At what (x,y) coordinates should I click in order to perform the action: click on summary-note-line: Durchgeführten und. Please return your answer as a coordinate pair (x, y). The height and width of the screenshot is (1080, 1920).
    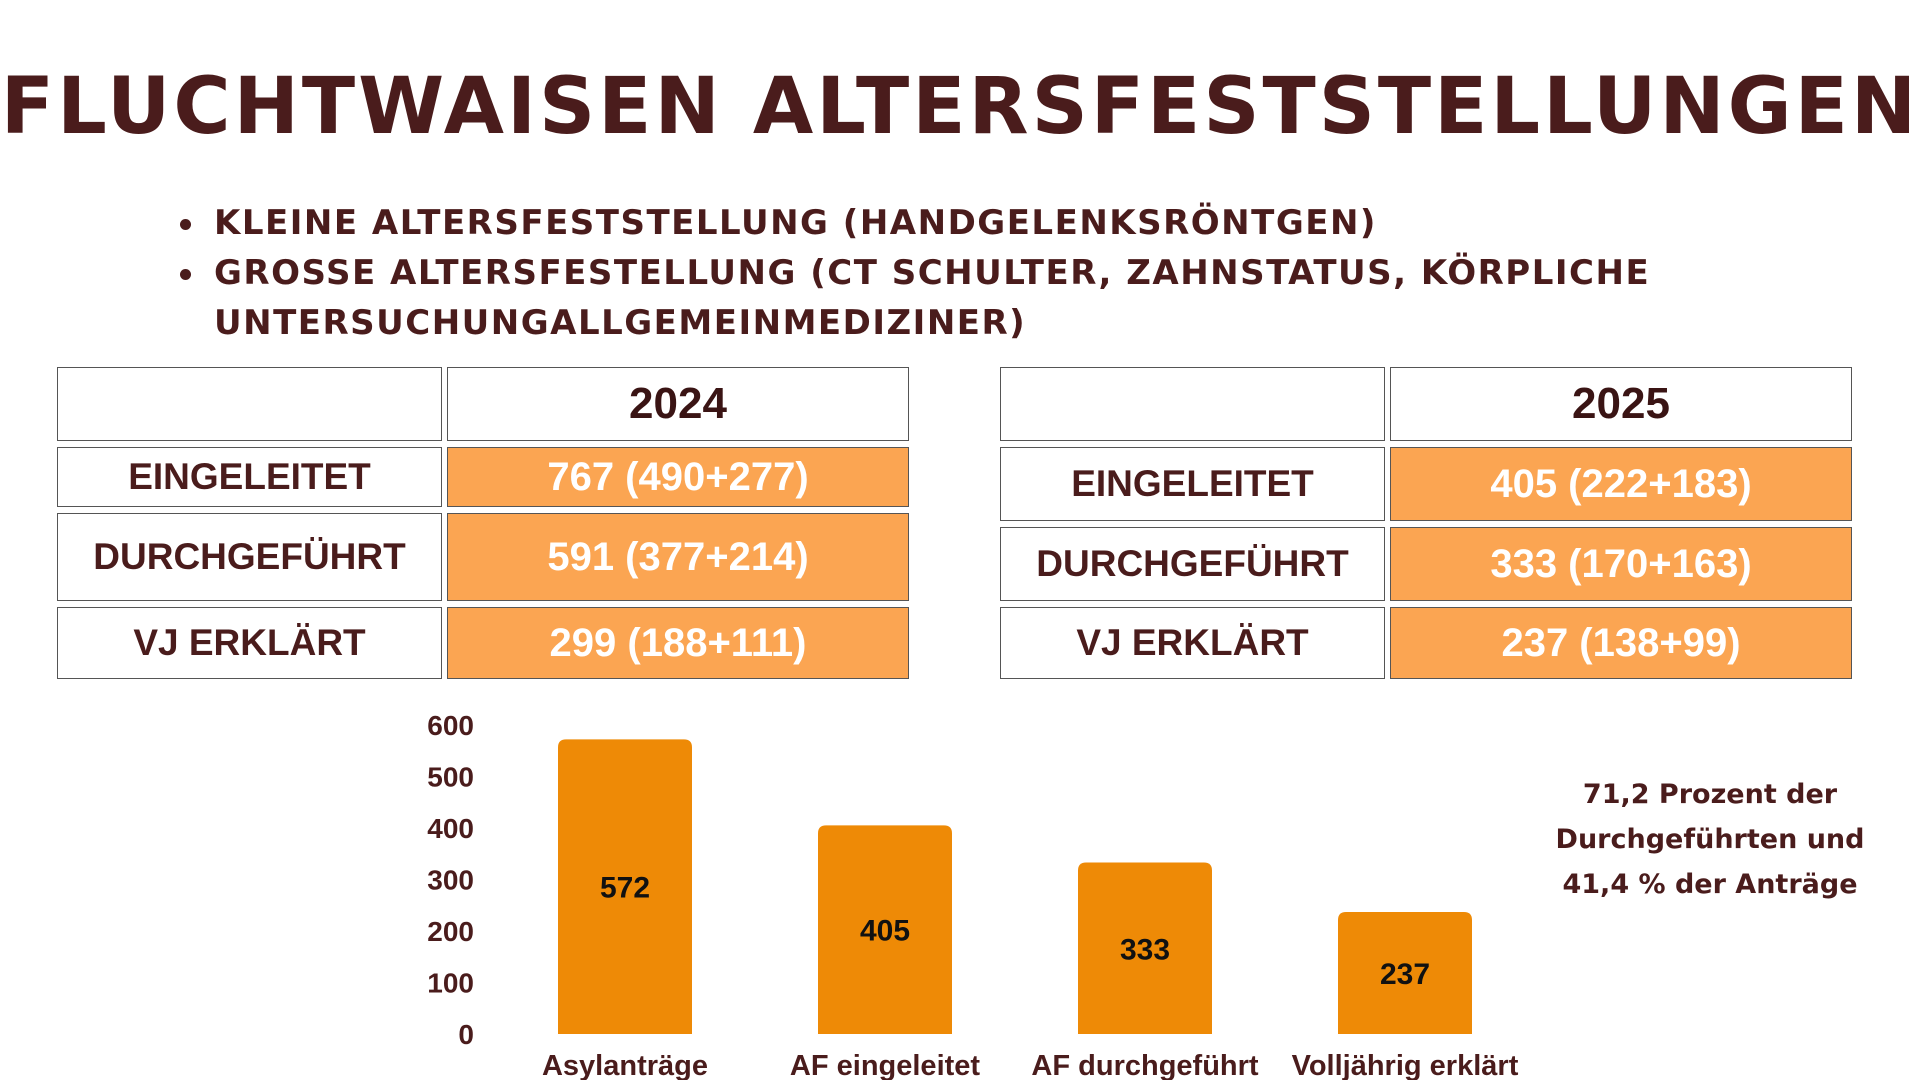
    Looking at the image, I should click on (1710, 839).